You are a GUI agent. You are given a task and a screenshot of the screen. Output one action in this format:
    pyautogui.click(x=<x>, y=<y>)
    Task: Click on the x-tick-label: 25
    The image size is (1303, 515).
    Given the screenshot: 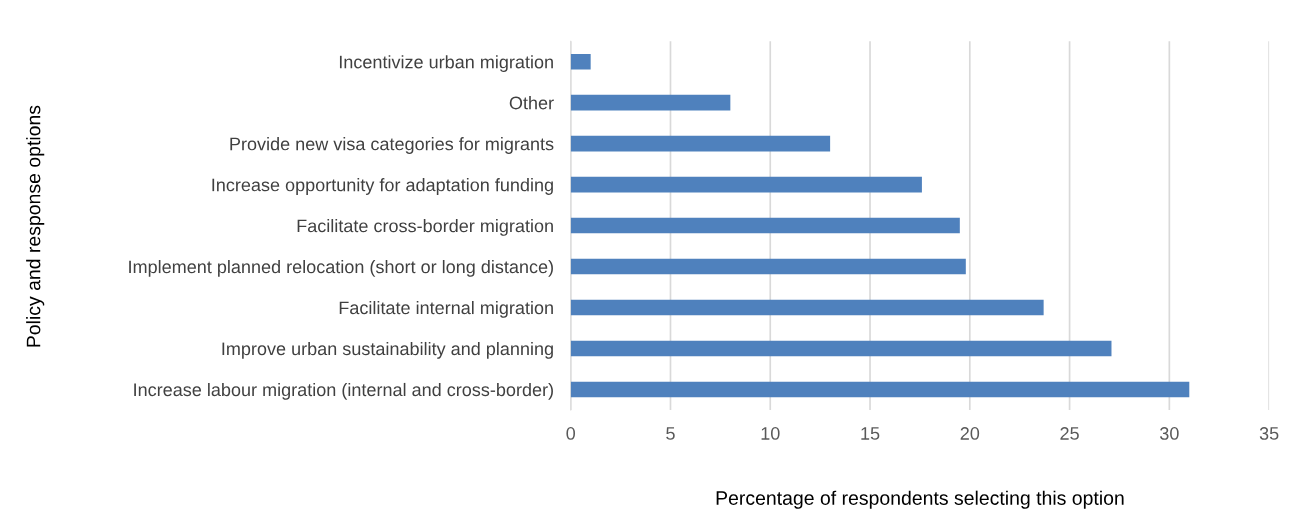 What is the action you would take?
    pyautogui.click(x=1069, y=433)
    